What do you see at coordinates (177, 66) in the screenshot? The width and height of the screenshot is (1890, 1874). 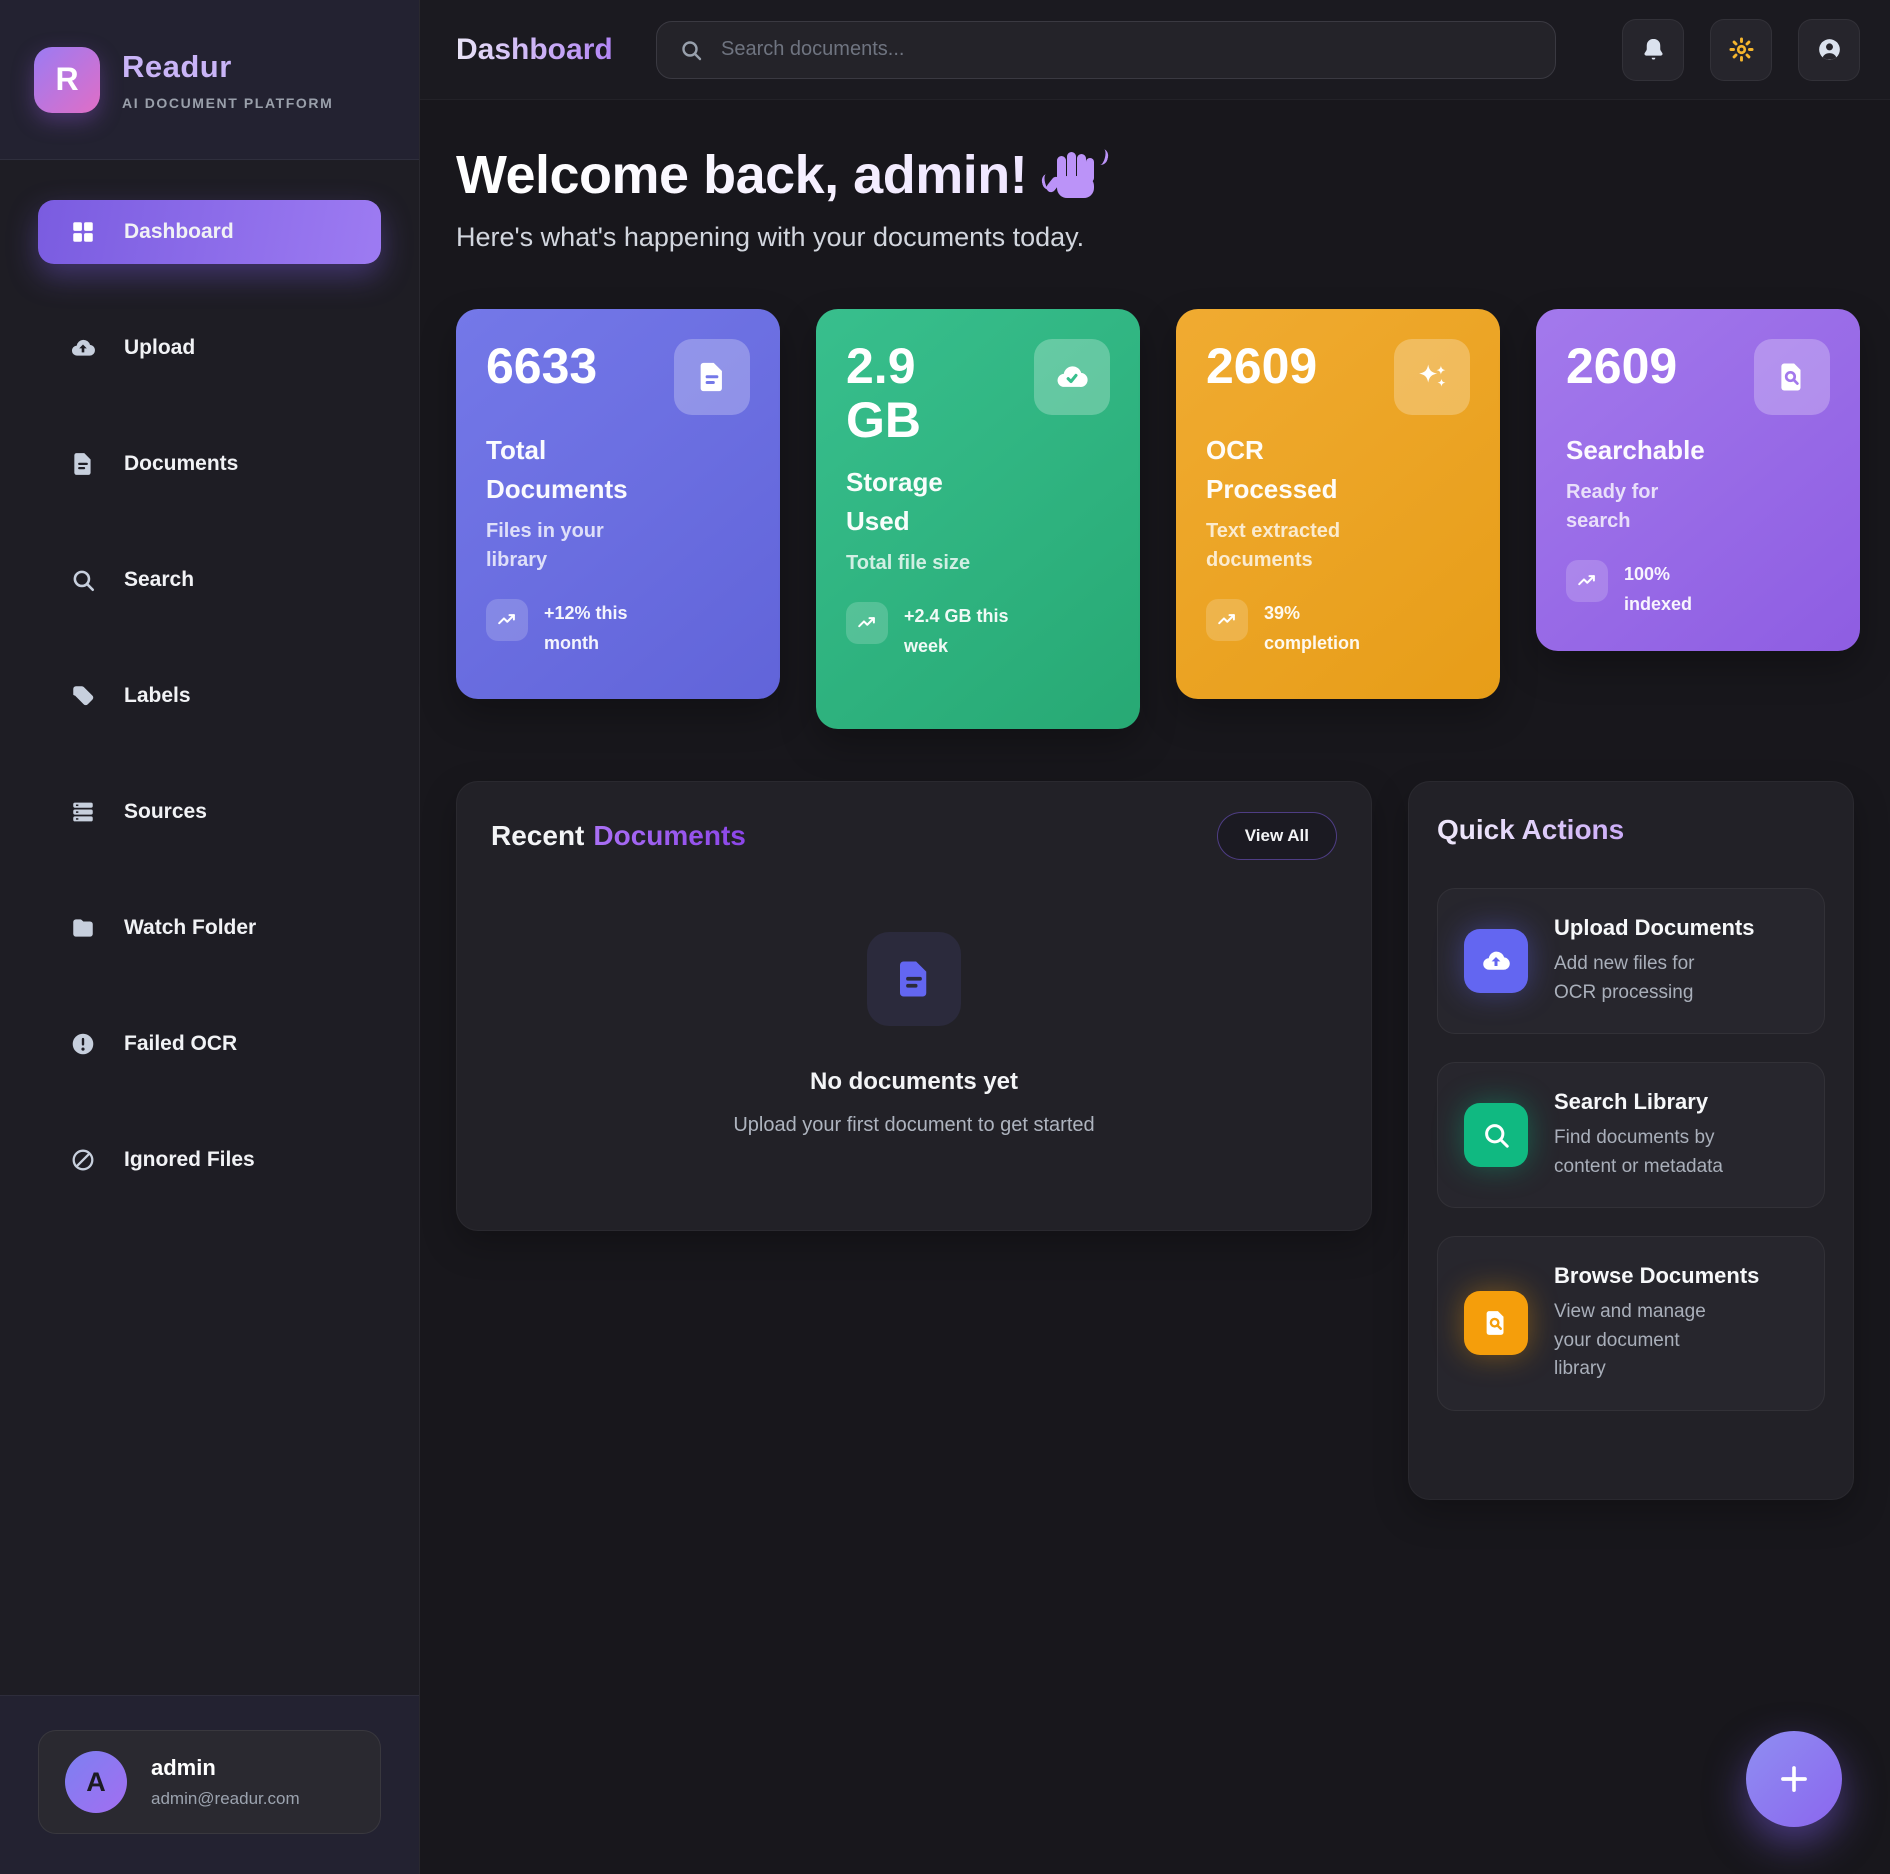 I see `brand-name: Readur` at bounding box center [177, 66].